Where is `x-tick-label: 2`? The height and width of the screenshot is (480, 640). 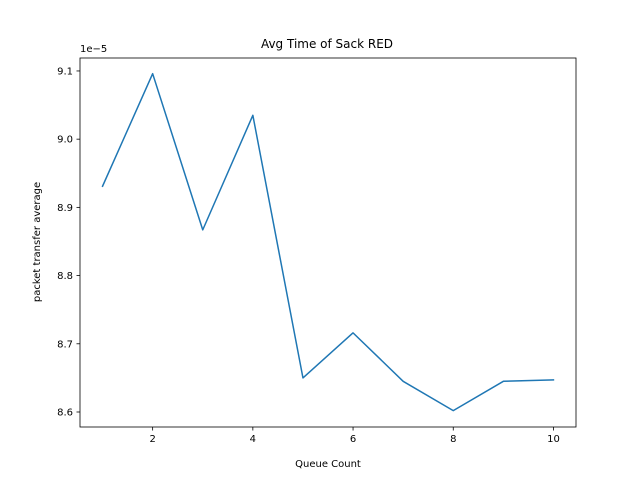
x-tick-label: 2 is located at coordinates (152, 439).